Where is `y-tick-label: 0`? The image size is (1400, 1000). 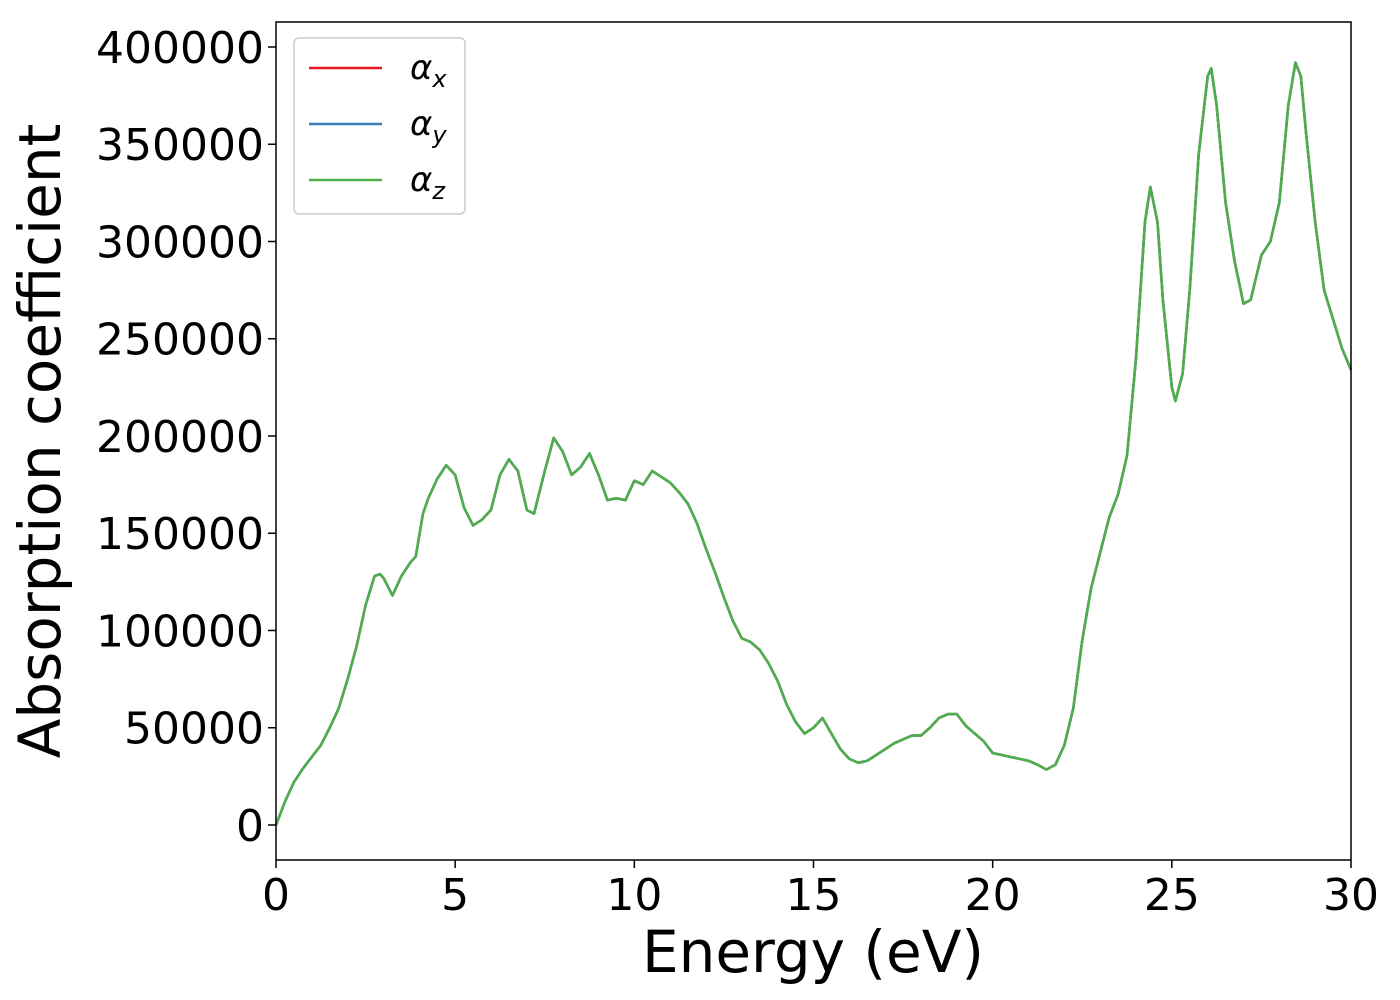
y-tick-label: 0 is located at coordinates (250, 826).